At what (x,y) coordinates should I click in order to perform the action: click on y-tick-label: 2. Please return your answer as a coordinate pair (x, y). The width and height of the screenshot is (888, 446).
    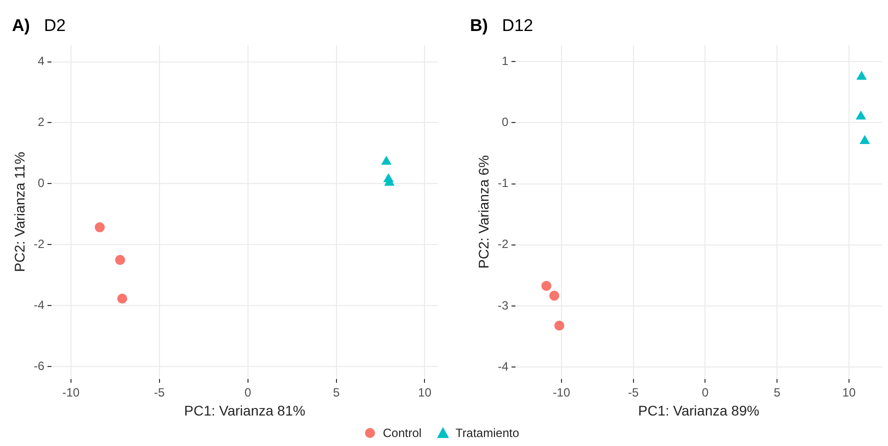
    Looking at the image, I should click on (41, 122).